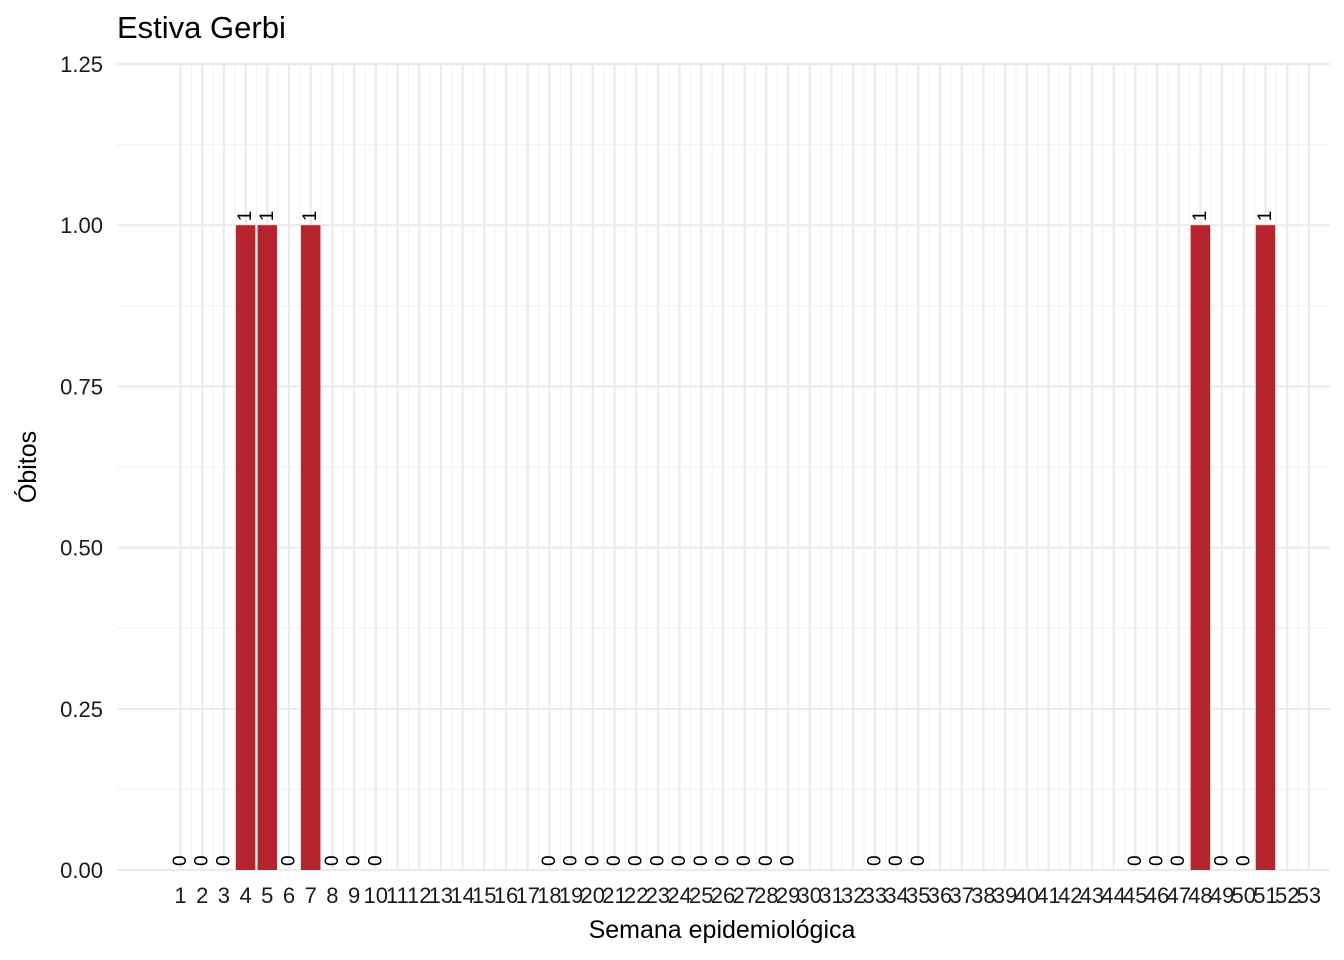 The width and height of the screenshot is (1344, 960). Describe the element at coordinates (441, 895) in the screenshot. I see `x-tick-label: 13` at that location.